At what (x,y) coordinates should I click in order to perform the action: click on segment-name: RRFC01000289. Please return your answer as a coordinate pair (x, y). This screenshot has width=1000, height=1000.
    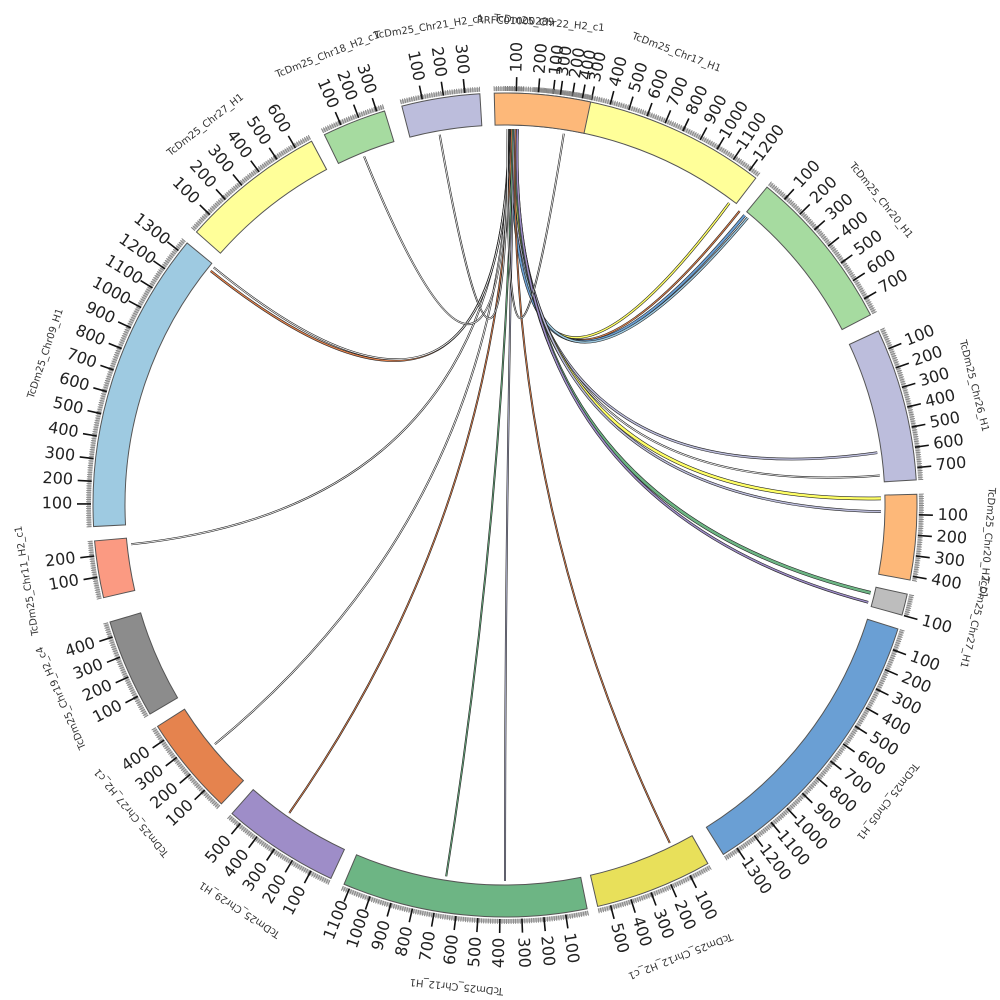
    Looking at the image, I should click on (516, 21).